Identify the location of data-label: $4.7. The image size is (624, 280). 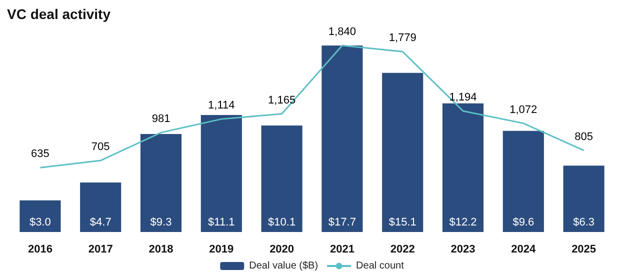
(101, 222).